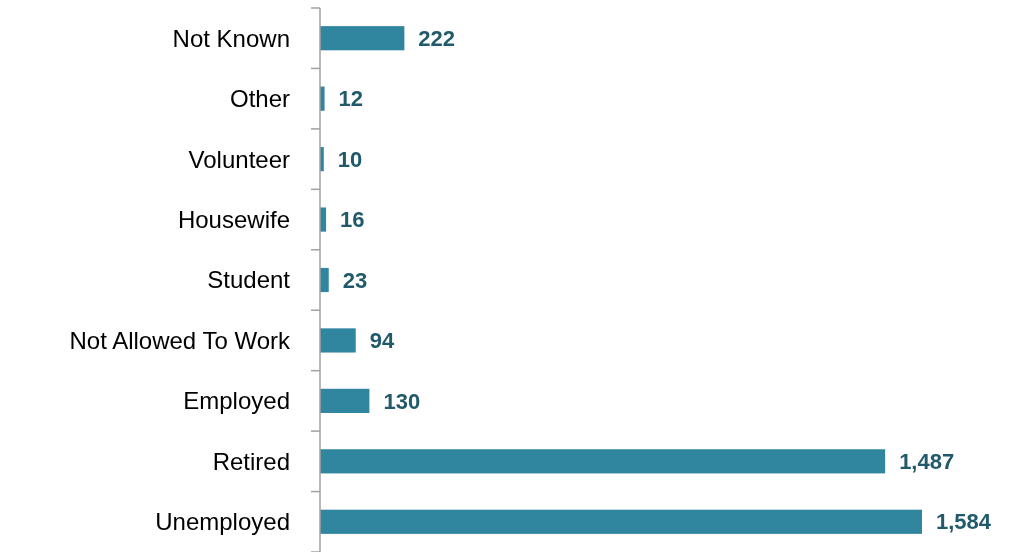  Describe the element at coordinates (239, 159) in the screenshot. I see `y-tick-label: Volunteer` at that location.